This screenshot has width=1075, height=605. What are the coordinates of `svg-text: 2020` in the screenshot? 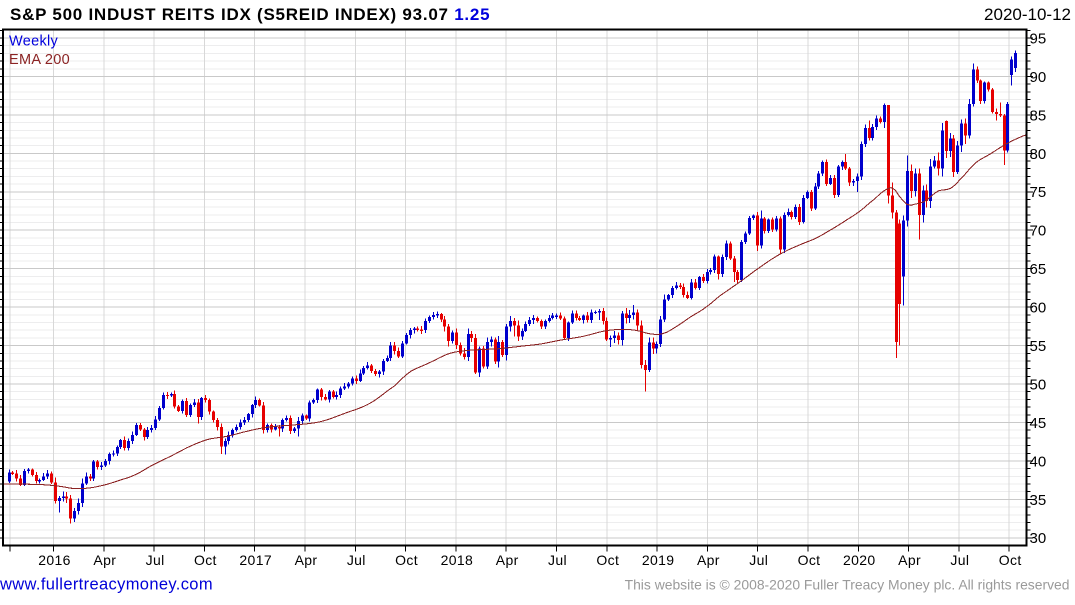 It's located at (859, 560).